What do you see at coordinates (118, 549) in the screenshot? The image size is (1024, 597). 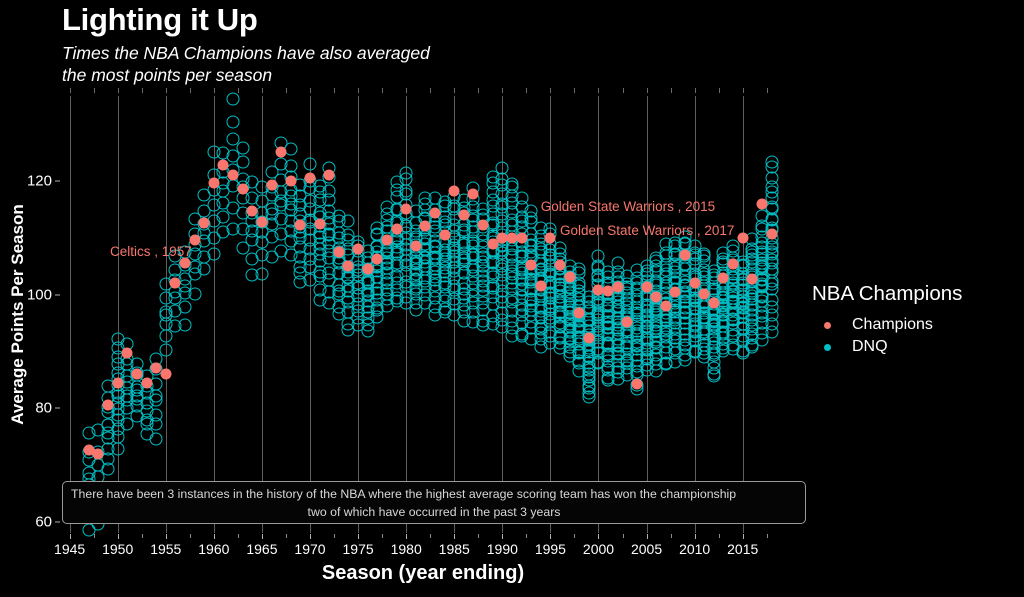 I see `x-tick-label-1950: 1950` at bounding box center [118, 549].